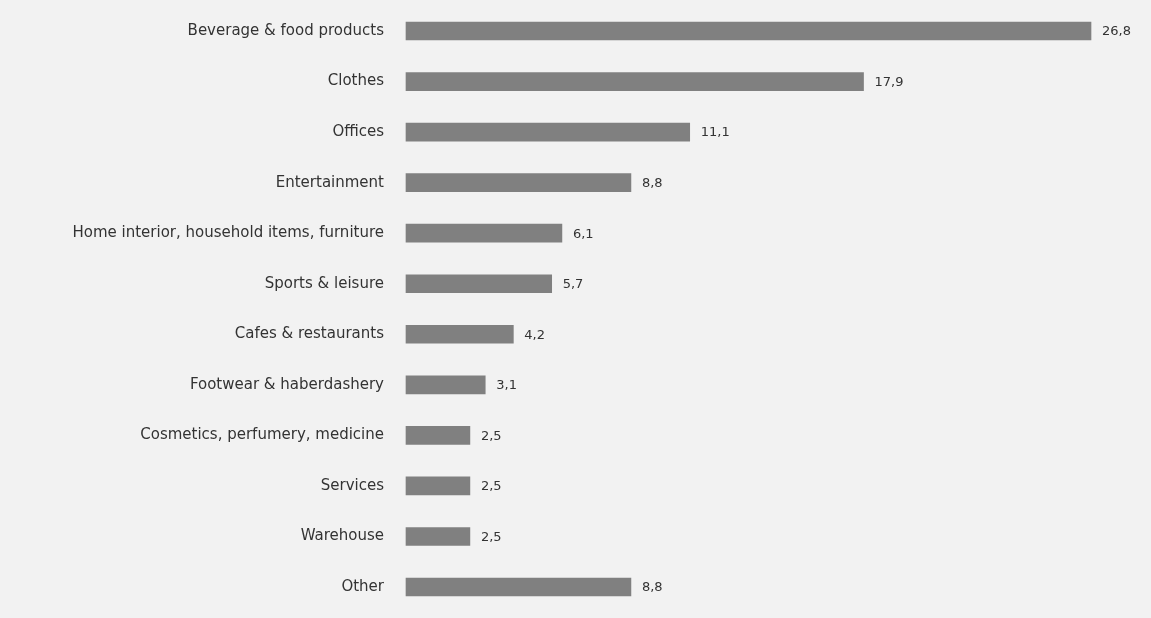 This screenshot has height=618, width=1151. Describe the element at coordinates (324, 282) in the screenshot. I see `y-tick-label: Sports & leisure` at that location.